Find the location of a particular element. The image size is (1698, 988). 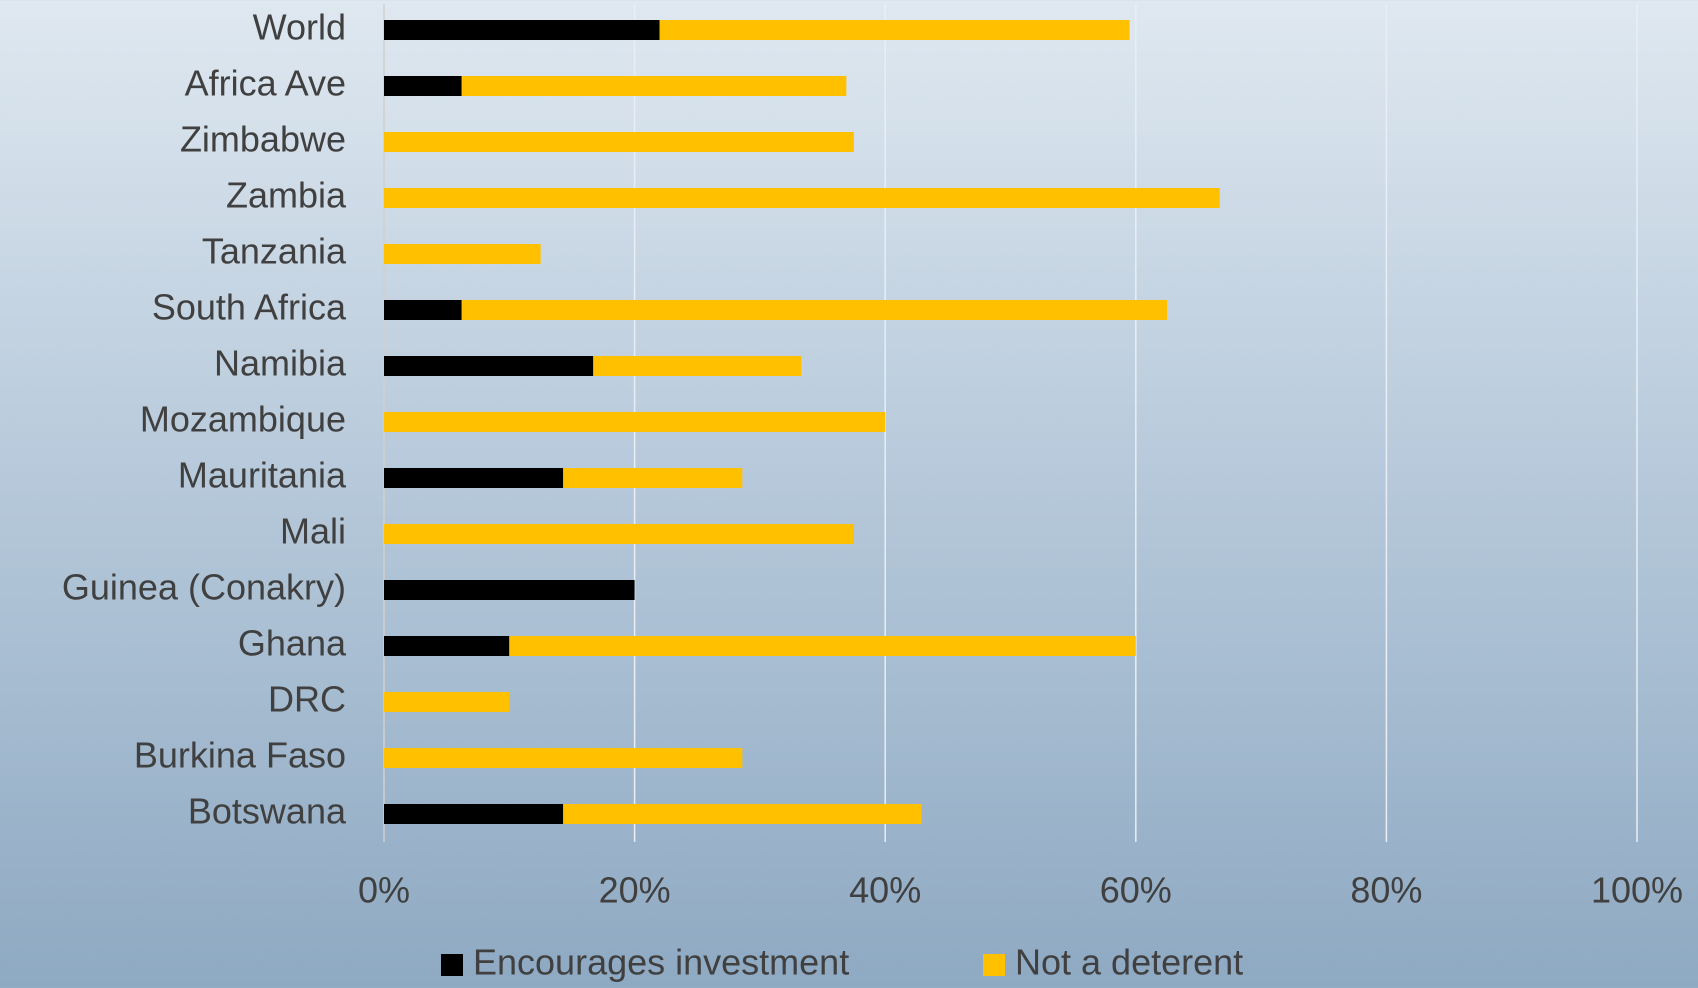

y-tick-label: Zambia is located at coordinates (286, 195).